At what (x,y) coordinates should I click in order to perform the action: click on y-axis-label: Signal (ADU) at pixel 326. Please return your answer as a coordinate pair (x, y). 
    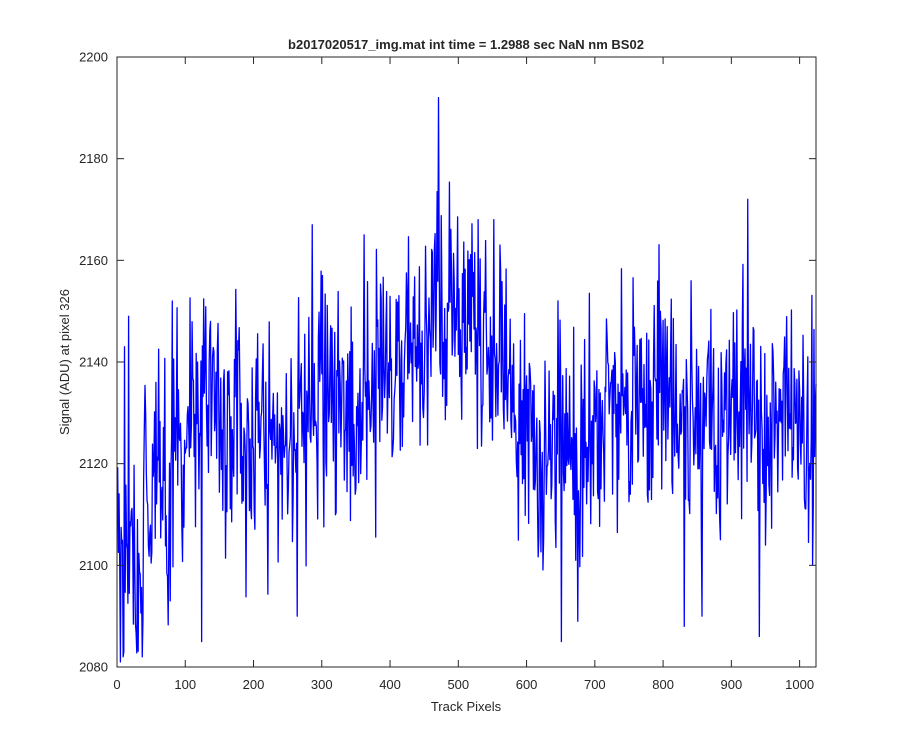
    Looking at the image, I should click on (64, 362).